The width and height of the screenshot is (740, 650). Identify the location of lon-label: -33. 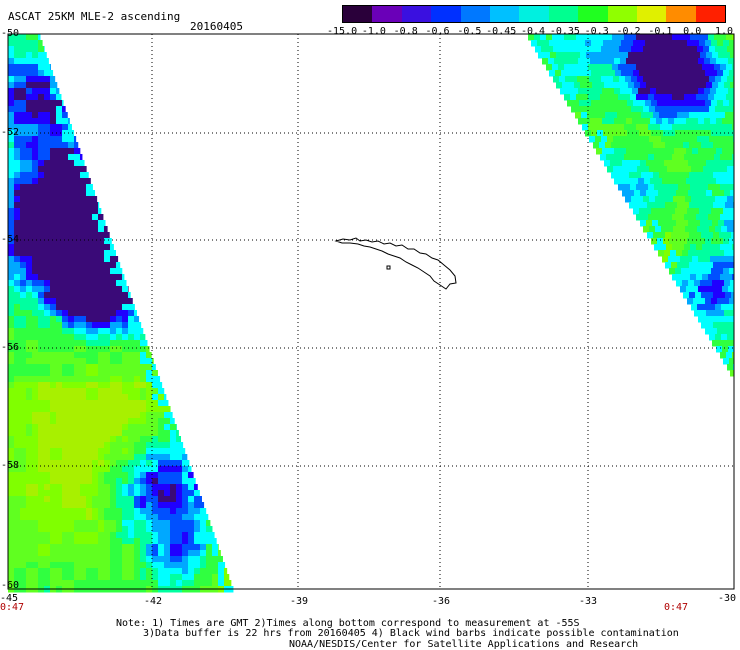
(588, 601).